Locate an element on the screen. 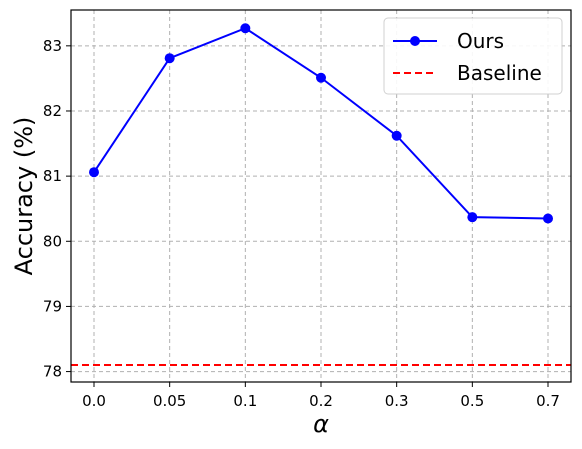  legend-box is located at coordinates (473, 56).